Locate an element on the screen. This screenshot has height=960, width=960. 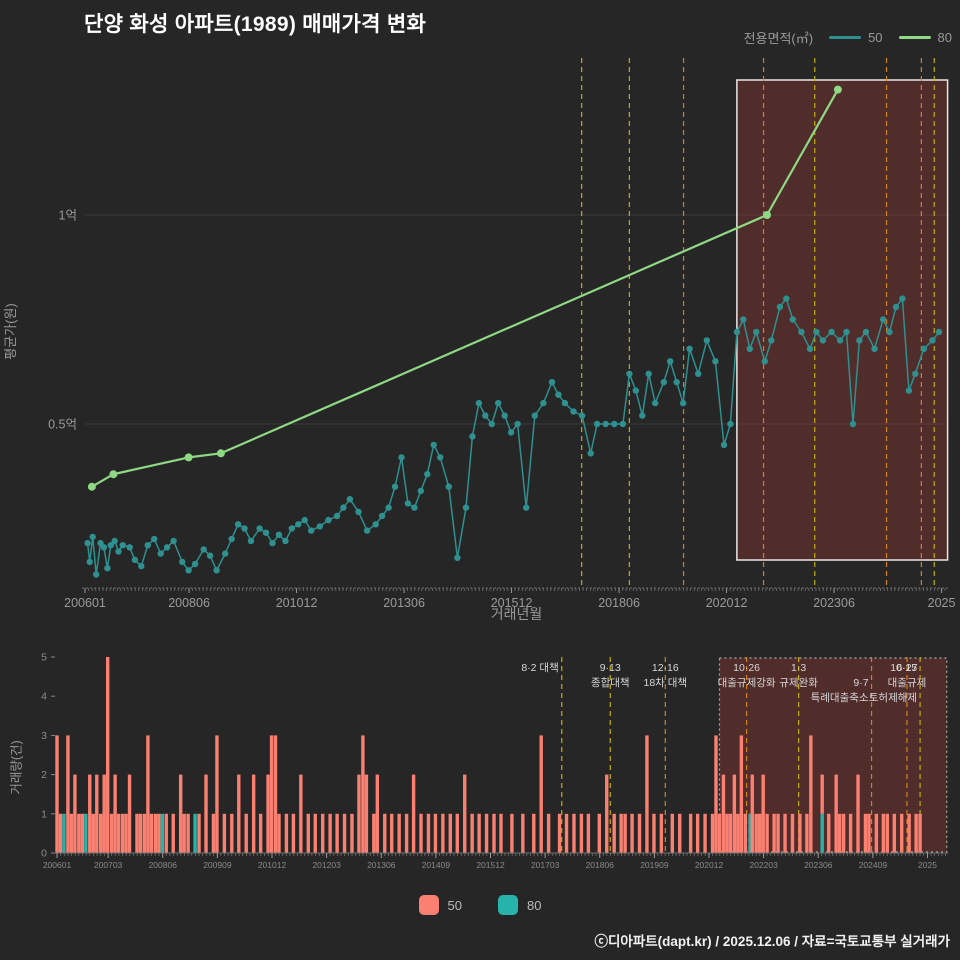
svg-text: 1·3 is located at coordinates (798, 668).